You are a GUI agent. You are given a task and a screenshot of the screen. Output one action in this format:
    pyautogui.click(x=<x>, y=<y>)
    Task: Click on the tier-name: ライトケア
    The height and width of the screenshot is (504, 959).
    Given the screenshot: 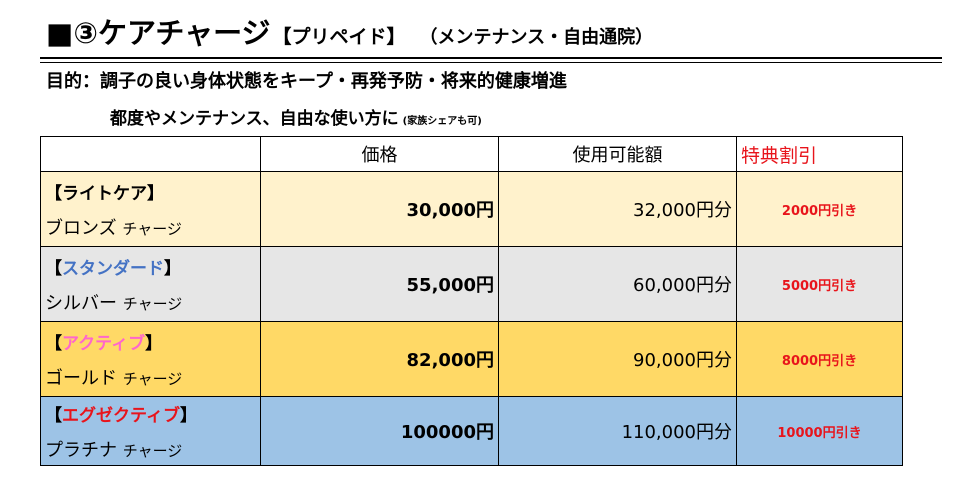 What is the action you would take?
    pyautogui.click(x=104, y=193)
    